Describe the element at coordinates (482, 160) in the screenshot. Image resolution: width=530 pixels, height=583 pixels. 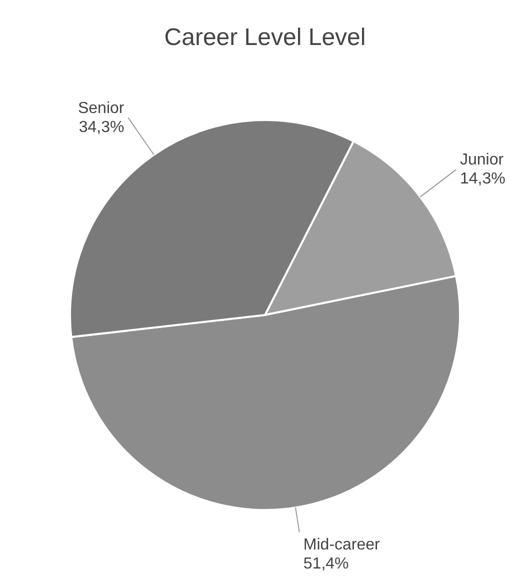
I see `slice-label: Junior` at that location.